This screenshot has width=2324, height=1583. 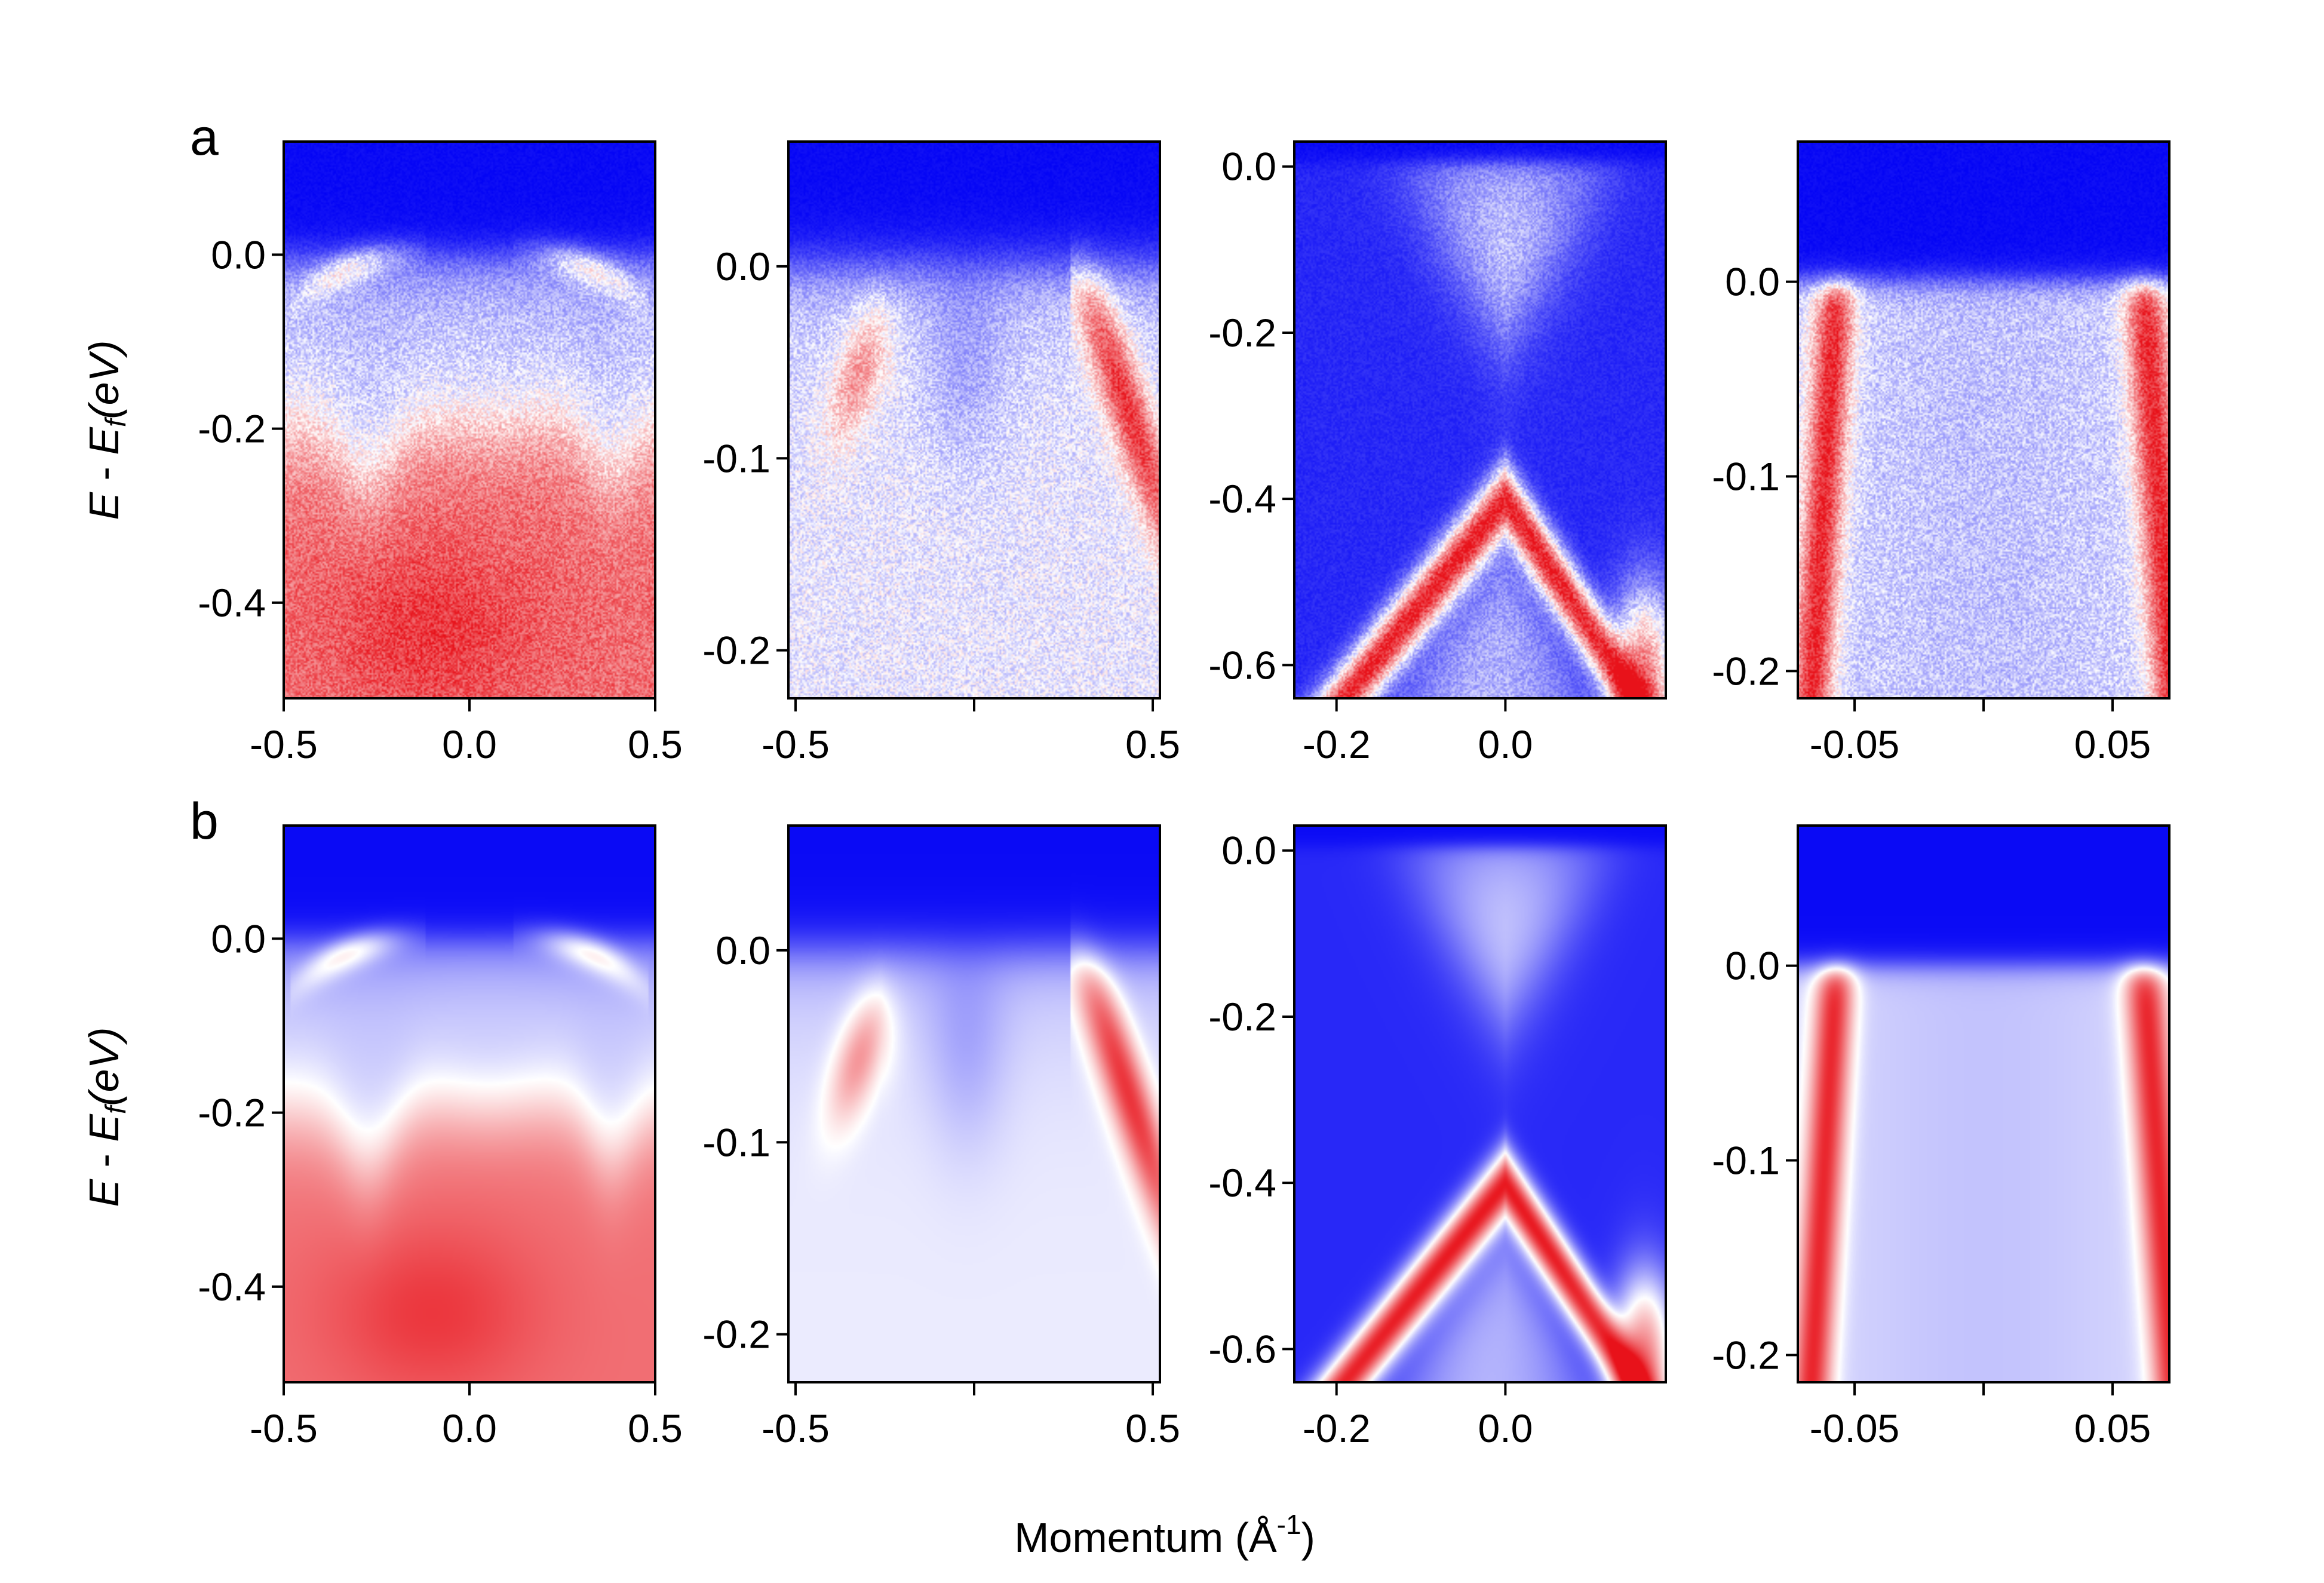 I want to click on panel-a-two-bands: -0.5 0.5 0.0 -0.1 -0.2, so click(x=941, y=453).